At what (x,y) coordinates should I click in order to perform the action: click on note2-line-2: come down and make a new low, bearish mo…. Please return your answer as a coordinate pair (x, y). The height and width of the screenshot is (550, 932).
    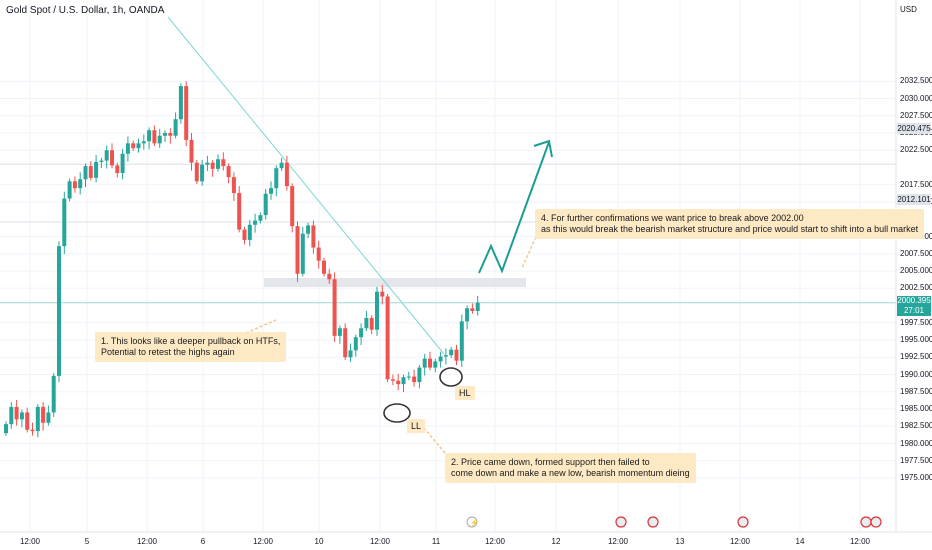
    Looking at the image, I should click on (570, 473).